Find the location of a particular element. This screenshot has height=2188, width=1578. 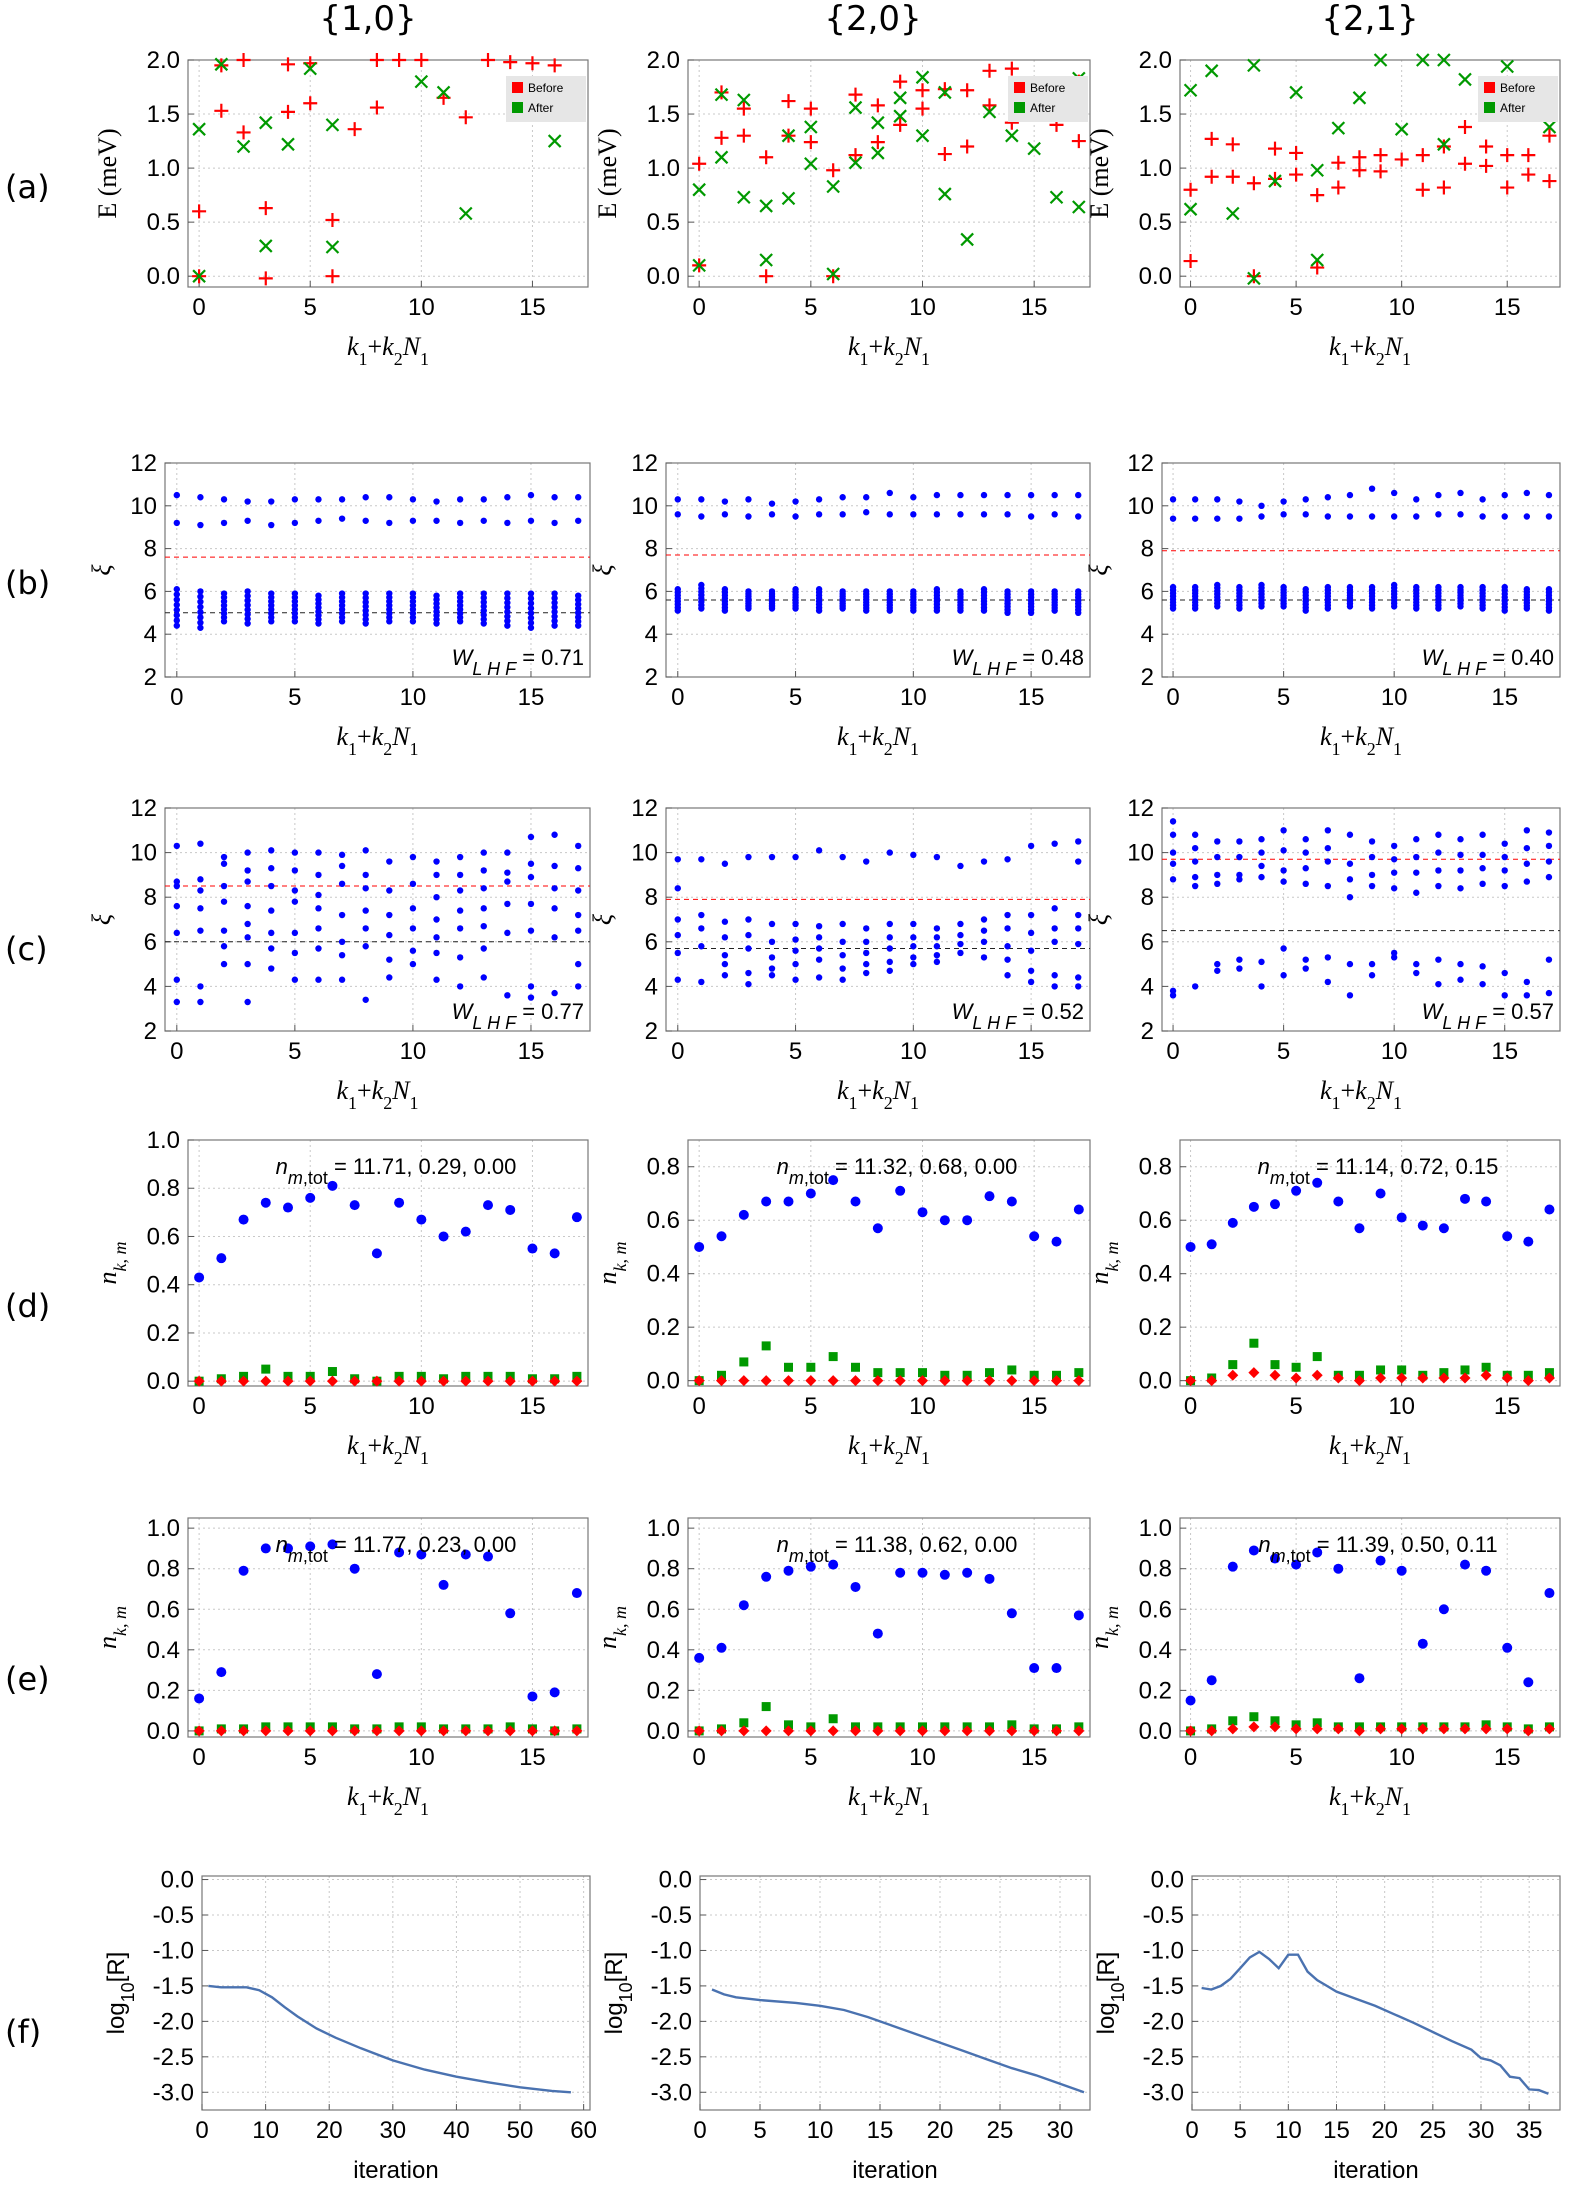

y-axis-label-part: ξ is located at coordinates (1098, 919).